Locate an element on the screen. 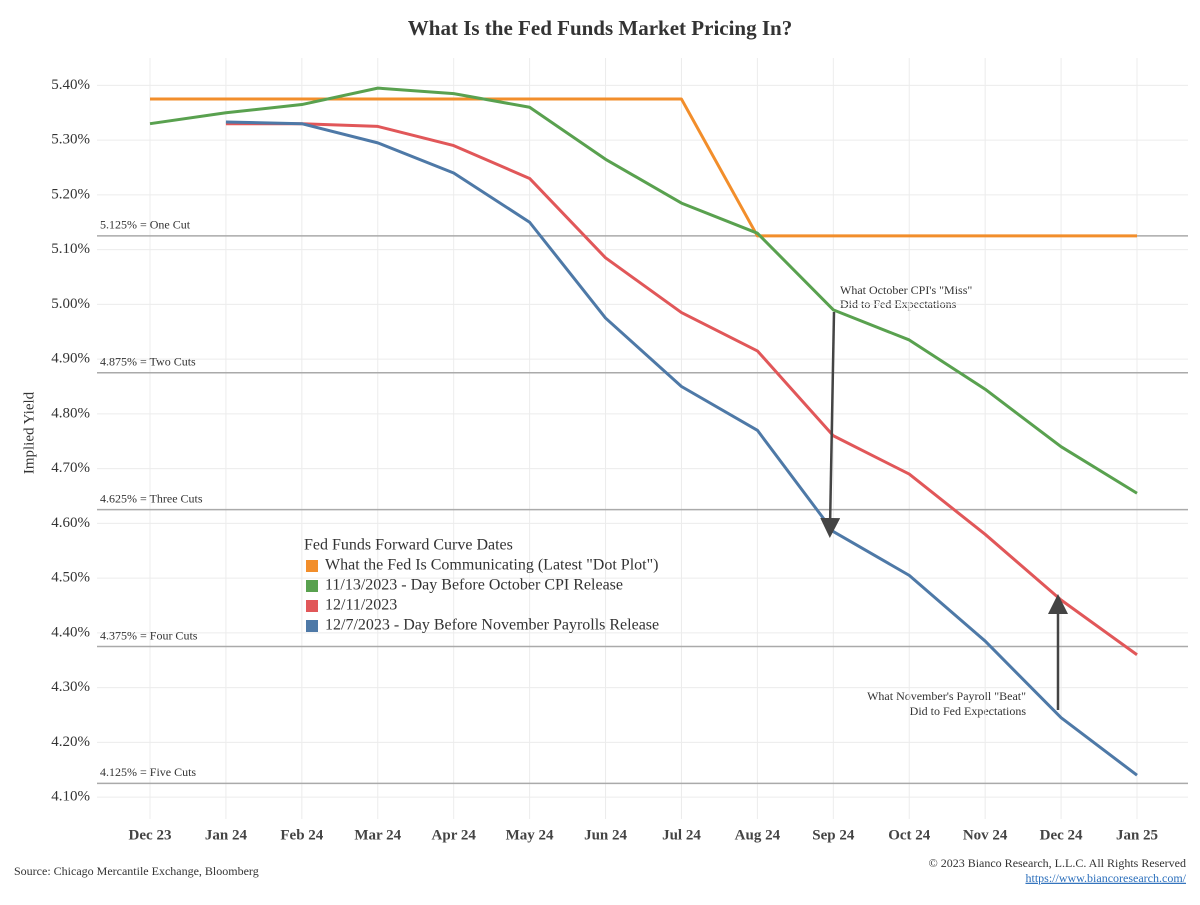 This screenshot has width=1200, height=905. y-tick-label: 5.40% is located at coordinates (70, 85).